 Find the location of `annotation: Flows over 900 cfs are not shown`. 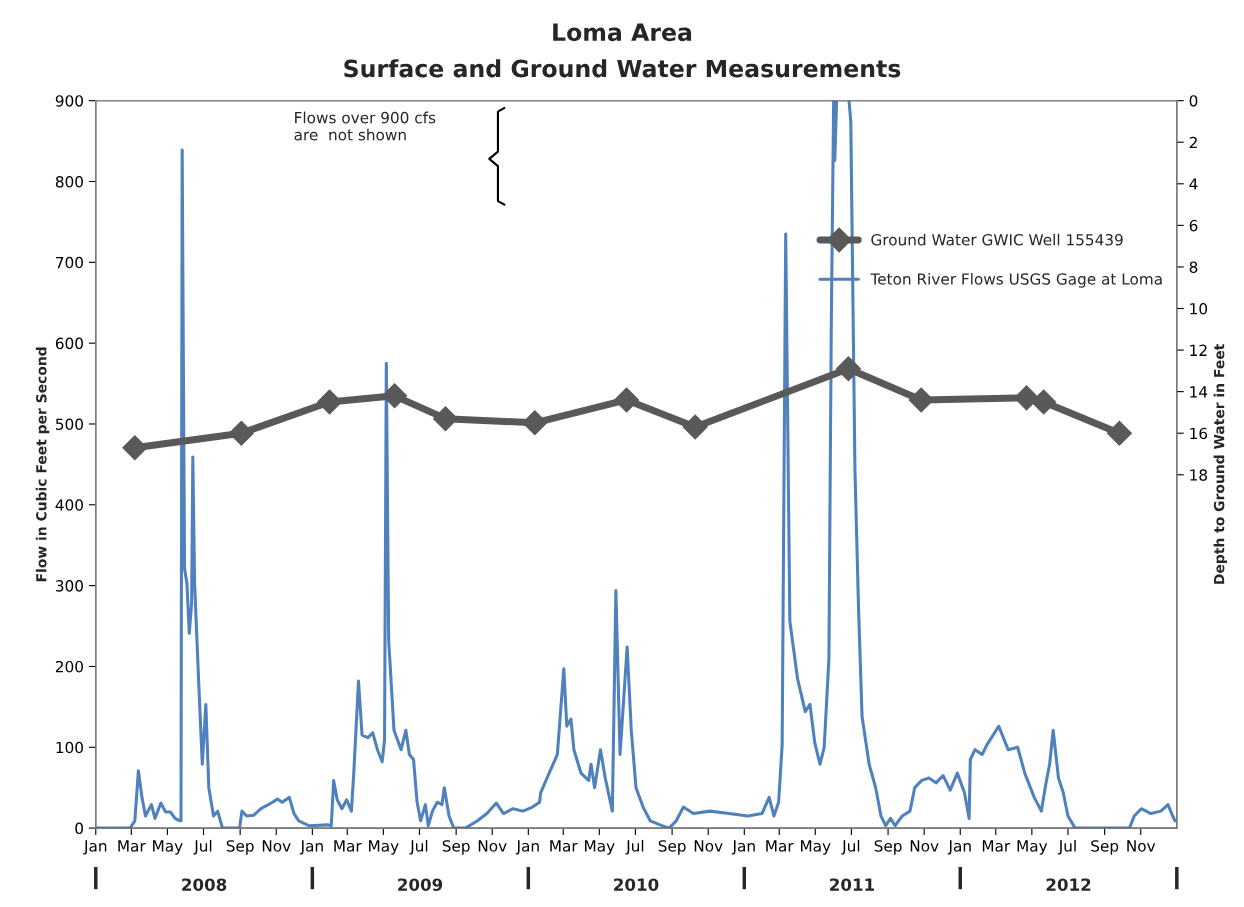

annotation: Flows over 900 cfs are not shown is located at coordinates (365, 126).